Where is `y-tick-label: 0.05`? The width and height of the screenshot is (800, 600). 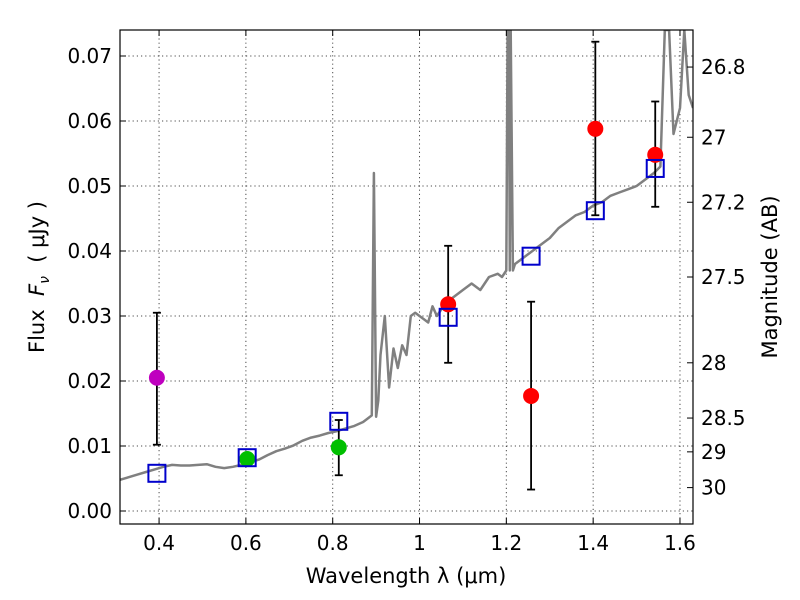 y-tick-label: 0.05 is located at coordinates (89, 186).